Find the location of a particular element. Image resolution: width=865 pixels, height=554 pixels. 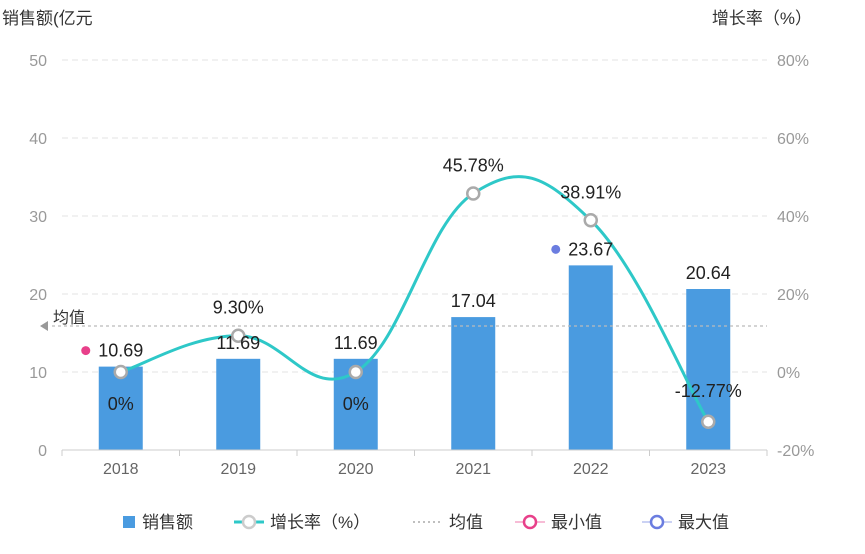

growth-point-2023 is located at coordinates (708, 422).